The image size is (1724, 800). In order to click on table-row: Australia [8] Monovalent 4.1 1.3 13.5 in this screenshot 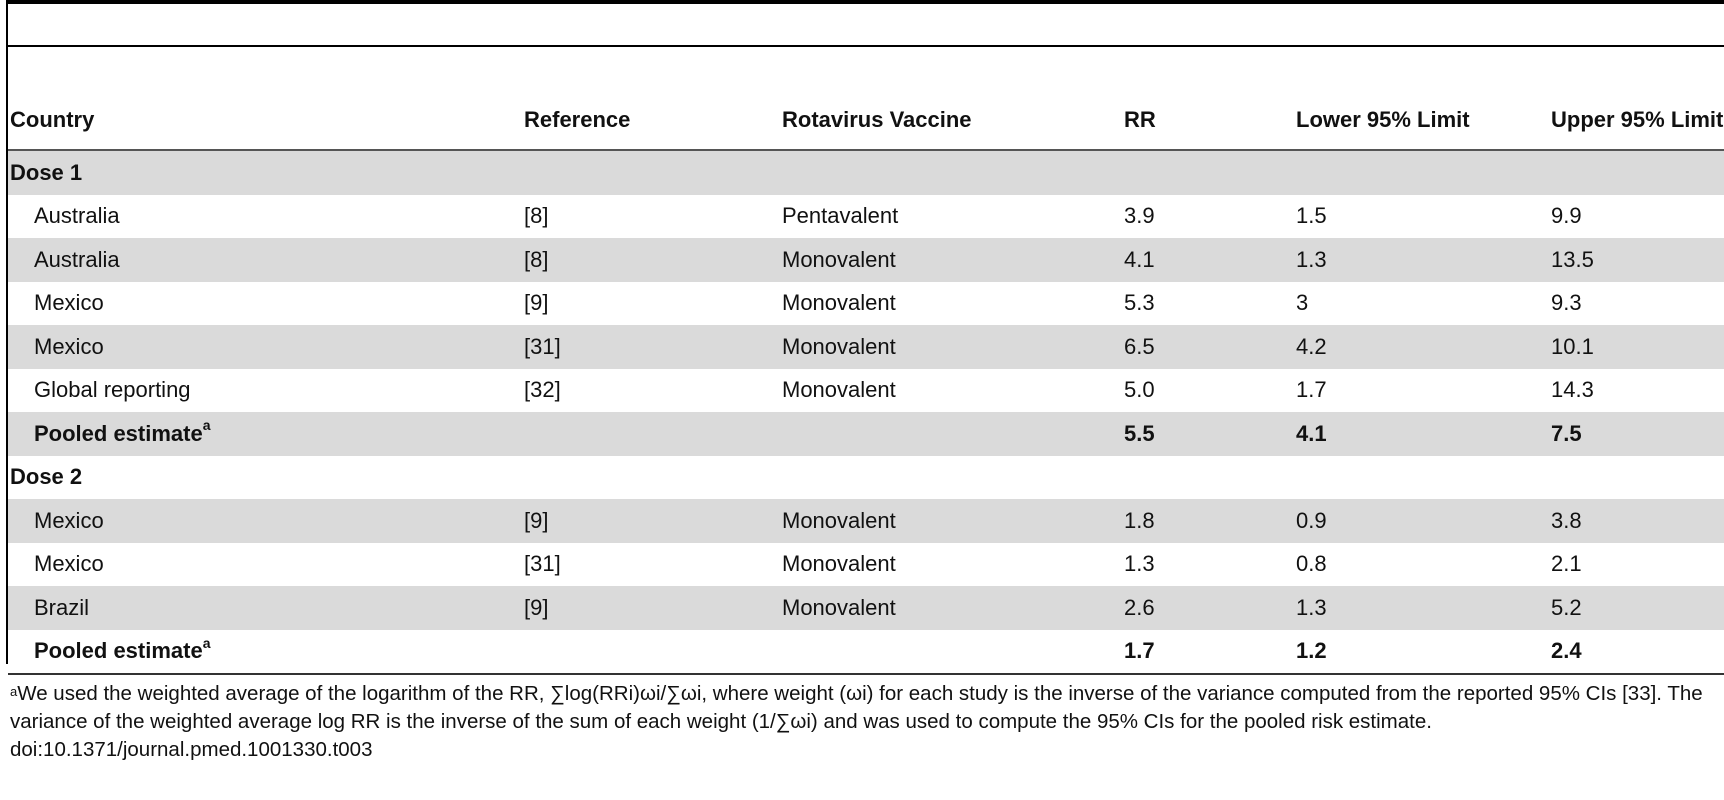, I will do `click(866, 260)`.